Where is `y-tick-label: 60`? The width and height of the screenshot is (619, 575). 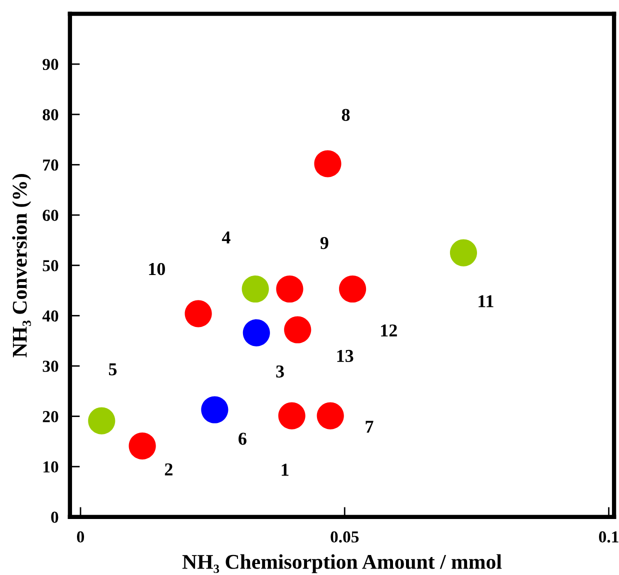
y-tick-label: 60 is located at coordinates (50, 215).